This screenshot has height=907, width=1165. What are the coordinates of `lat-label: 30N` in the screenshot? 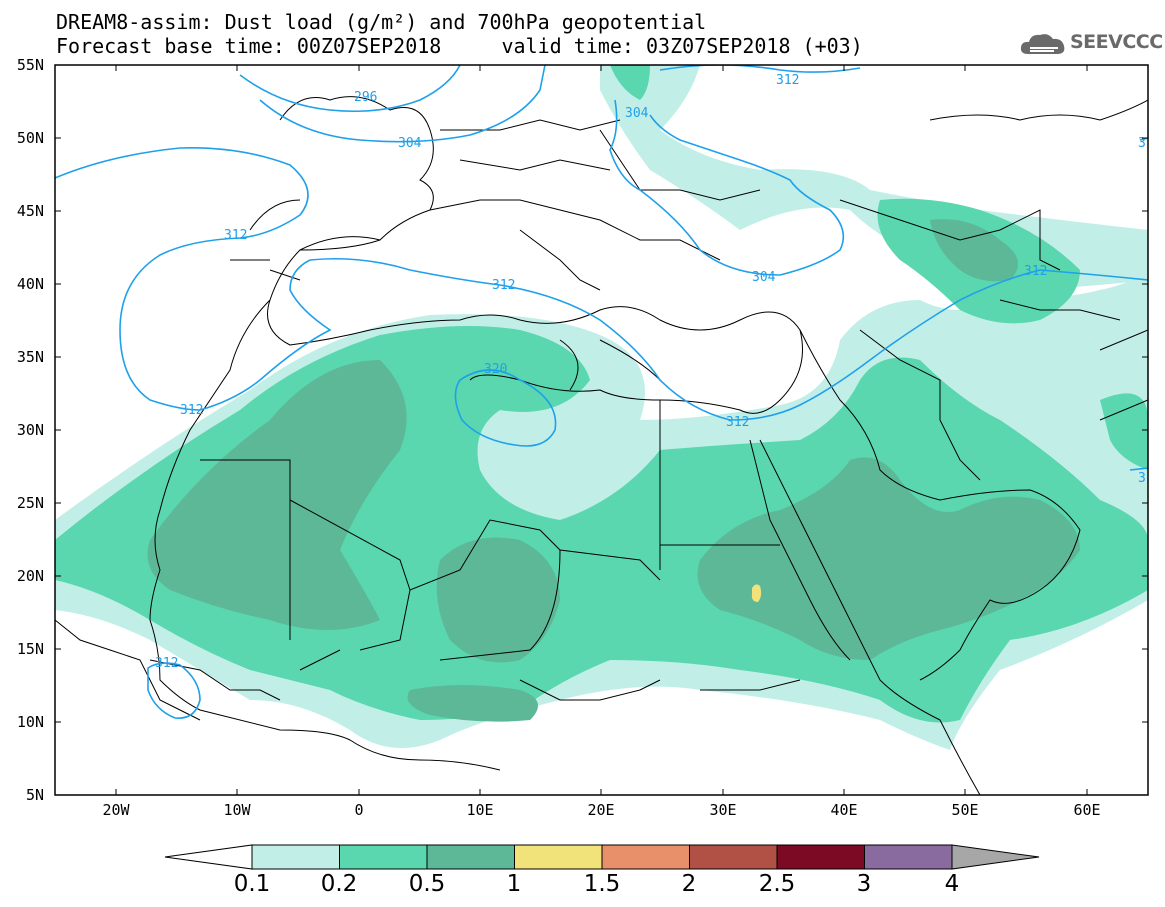 It's located at (30, 430).